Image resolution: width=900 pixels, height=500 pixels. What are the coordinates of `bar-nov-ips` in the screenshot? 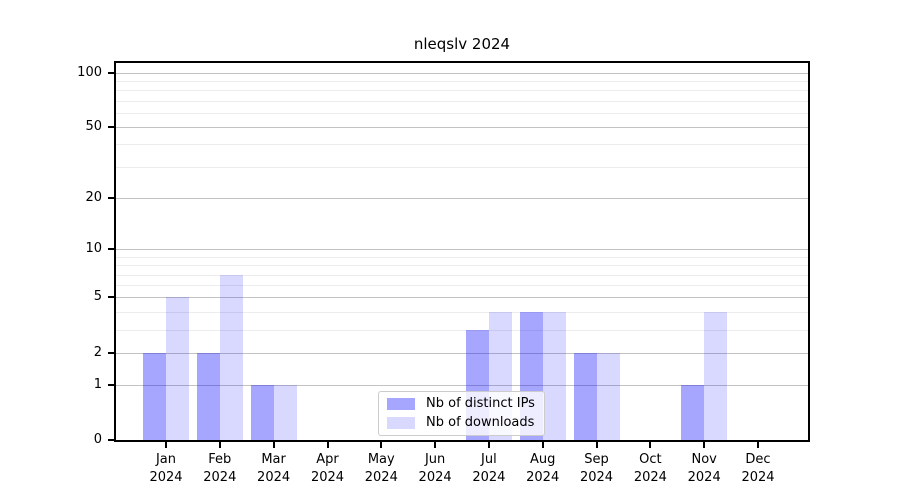 It's located at (693, 412).